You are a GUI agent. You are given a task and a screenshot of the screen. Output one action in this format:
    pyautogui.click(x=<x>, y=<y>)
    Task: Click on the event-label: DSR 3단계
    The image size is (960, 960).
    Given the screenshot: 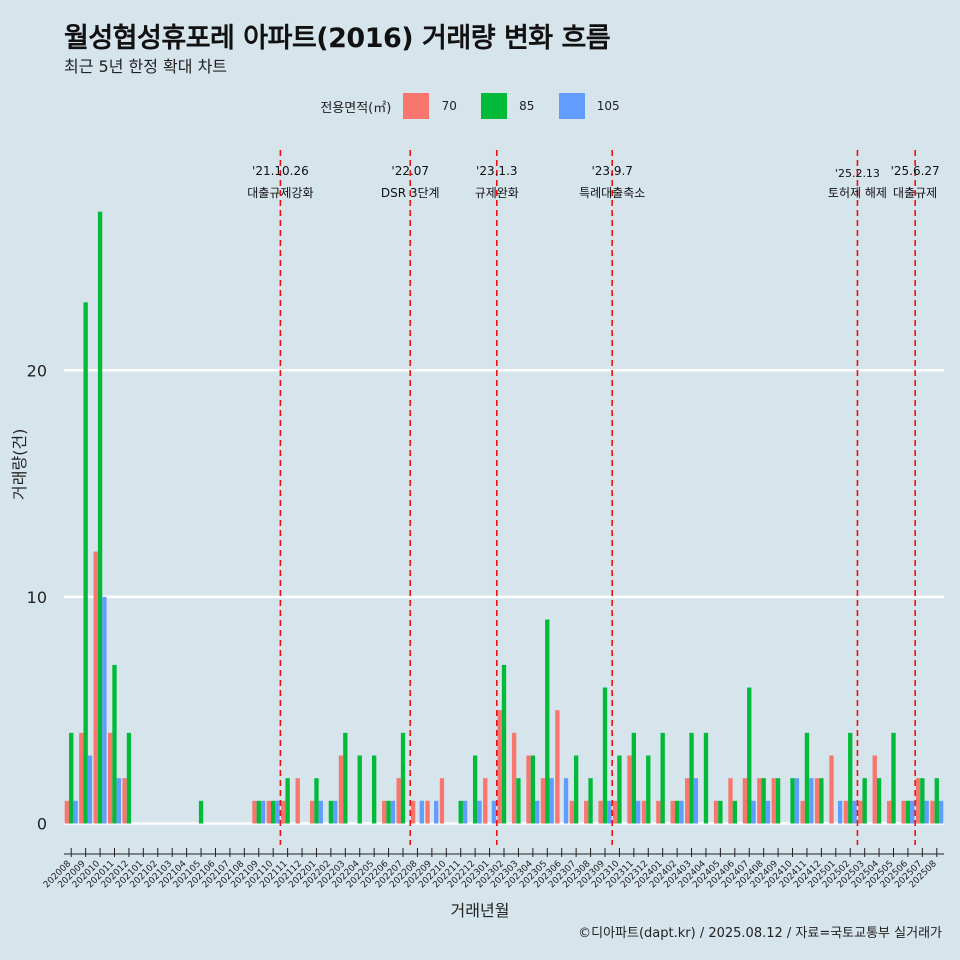 What is the action you would take?
    pyautogui.click(x=410, y=193)
    